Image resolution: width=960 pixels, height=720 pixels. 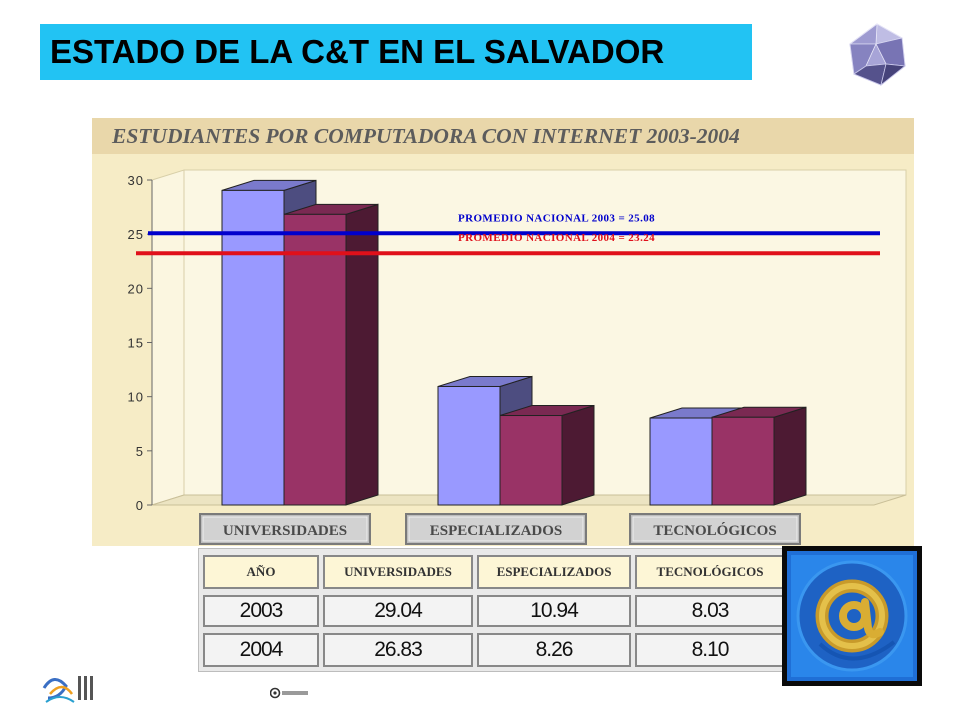 I want to click on chart-side-wall, so click(x=168, y=337).